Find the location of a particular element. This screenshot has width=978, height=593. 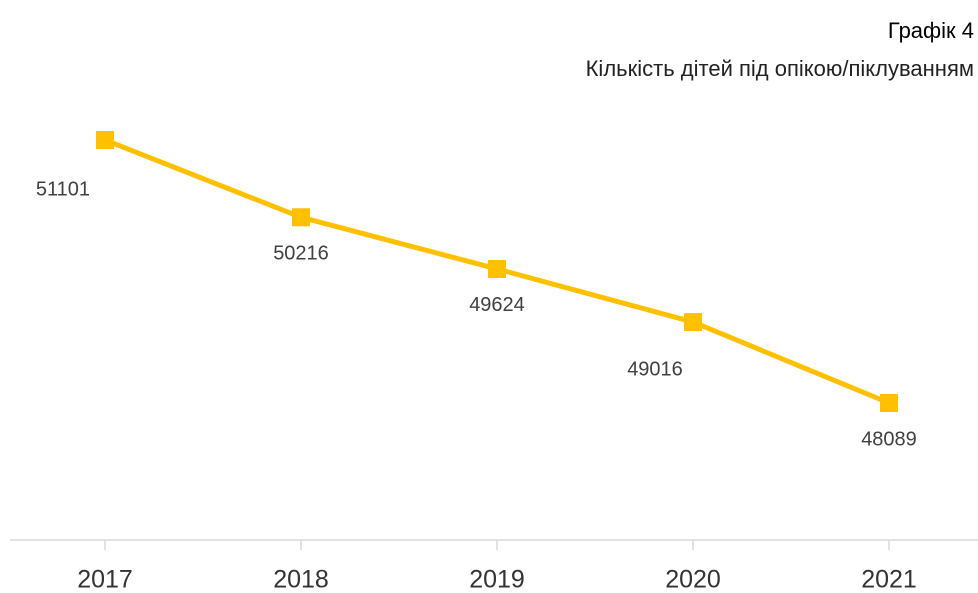

chart-subtitle: Кількість дітей під опікою/піклуванням is located at coordinates (780, 68).